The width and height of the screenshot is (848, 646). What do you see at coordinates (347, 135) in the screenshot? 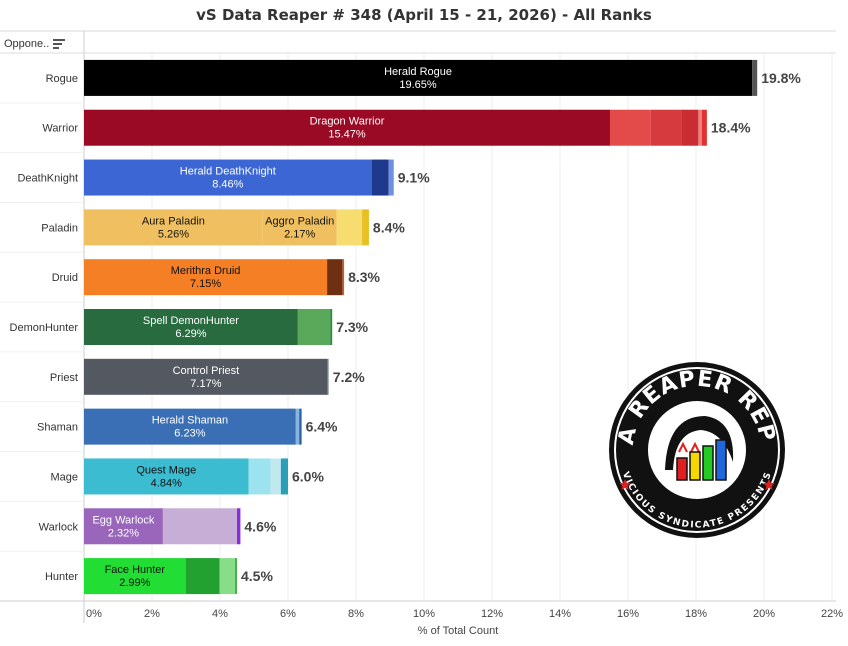
I see `segment-value-label: 15.47%` at bounding box center [347, 135].